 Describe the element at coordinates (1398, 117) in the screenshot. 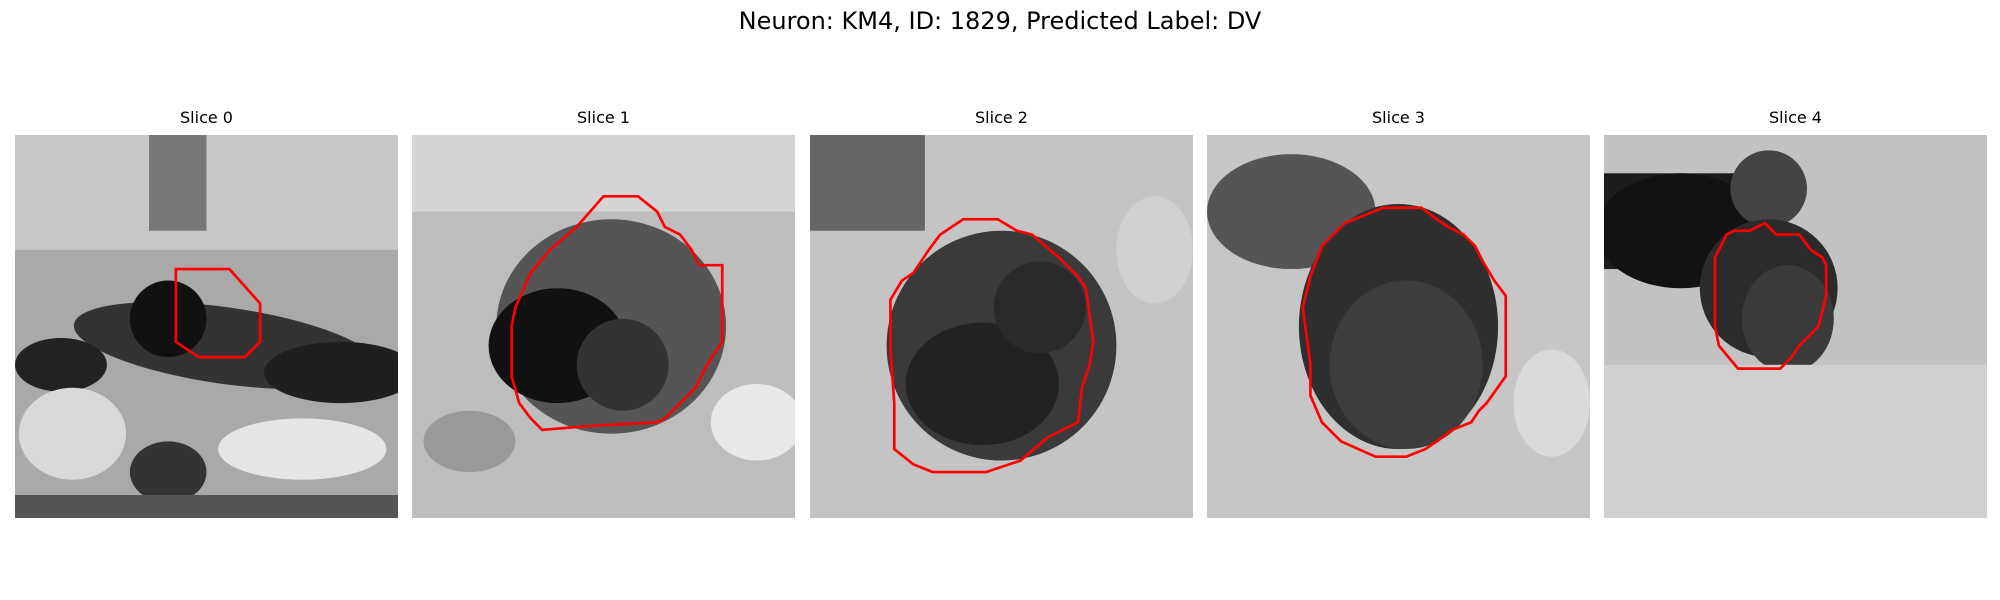

I see `slice-title: Slice 3` at that location.